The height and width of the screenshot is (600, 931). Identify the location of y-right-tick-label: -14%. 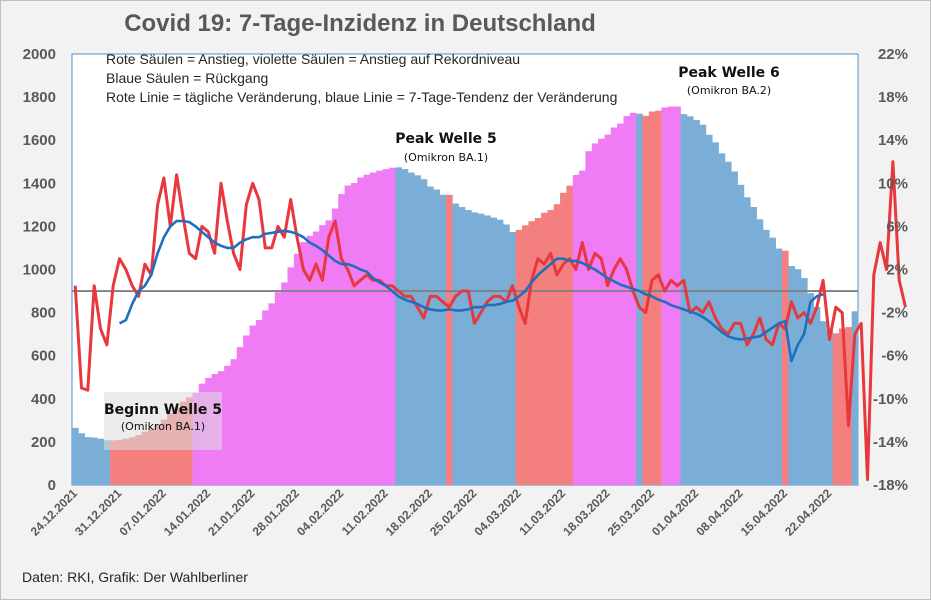
(890, 442).